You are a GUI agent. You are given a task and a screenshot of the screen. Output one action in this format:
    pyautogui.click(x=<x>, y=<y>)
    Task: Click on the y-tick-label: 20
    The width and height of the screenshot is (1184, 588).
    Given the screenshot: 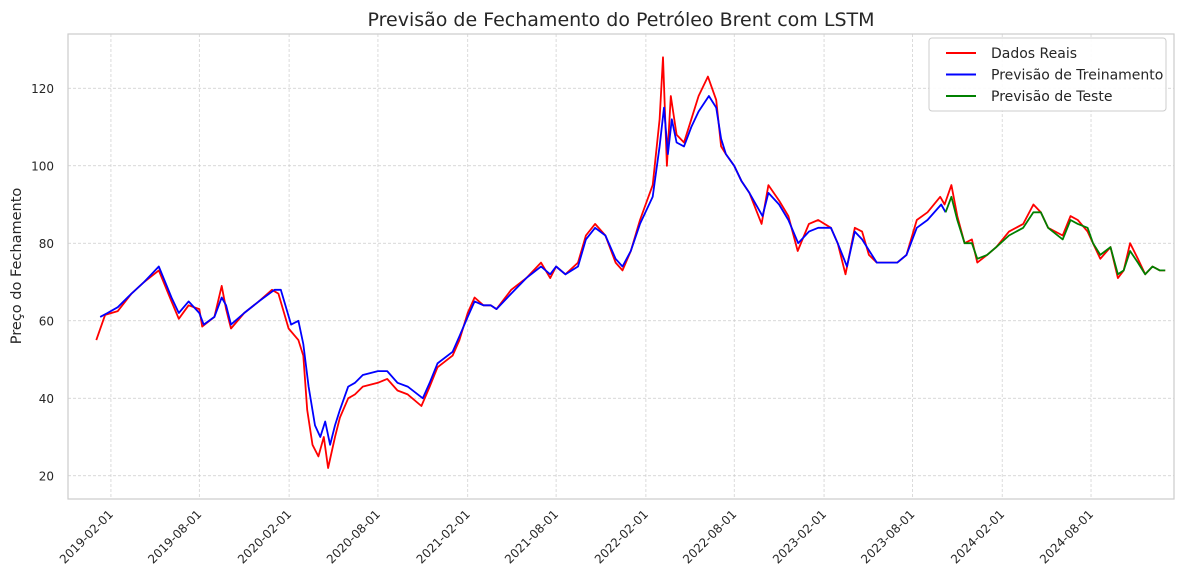 What is the action you would take?
    pyautogui.click(x=46, y=476)
    